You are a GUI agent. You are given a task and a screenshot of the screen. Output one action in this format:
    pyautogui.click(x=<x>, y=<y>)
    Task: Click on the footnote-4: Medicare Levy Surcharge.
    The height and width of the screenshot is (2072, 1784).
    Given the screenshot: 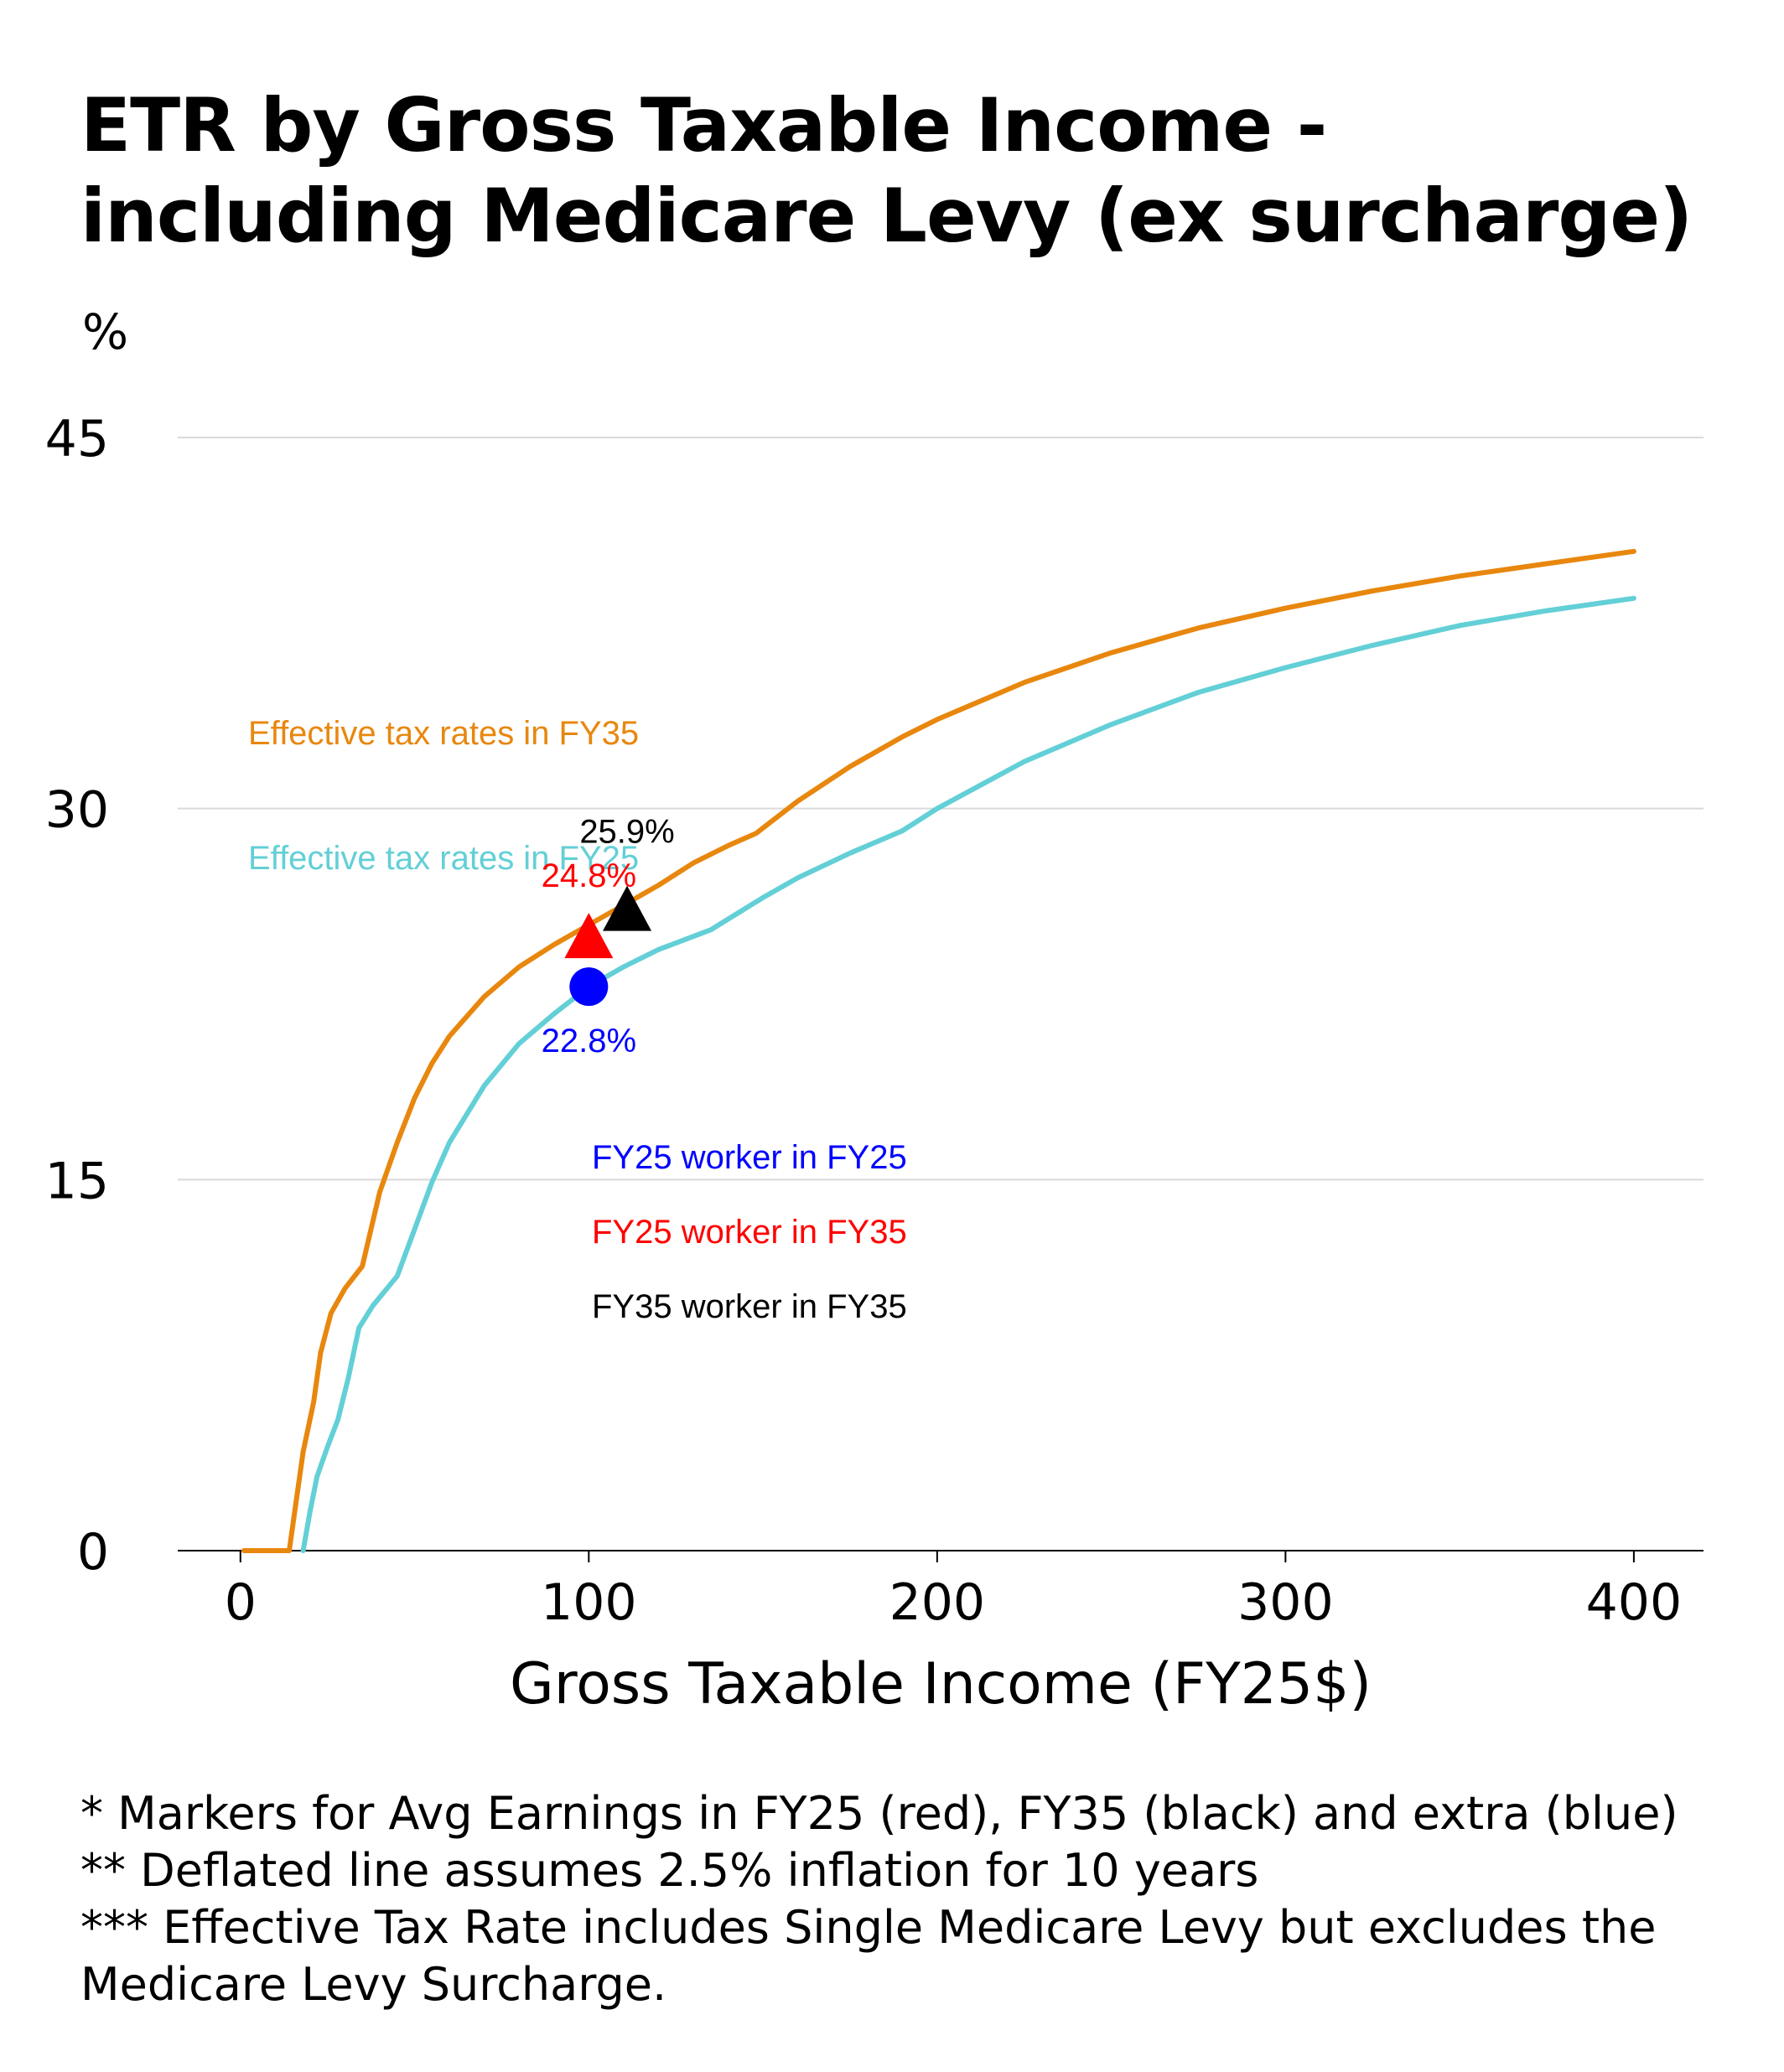 What is the action you would take?
    pyautogui.click(x=373, y=1985)
    